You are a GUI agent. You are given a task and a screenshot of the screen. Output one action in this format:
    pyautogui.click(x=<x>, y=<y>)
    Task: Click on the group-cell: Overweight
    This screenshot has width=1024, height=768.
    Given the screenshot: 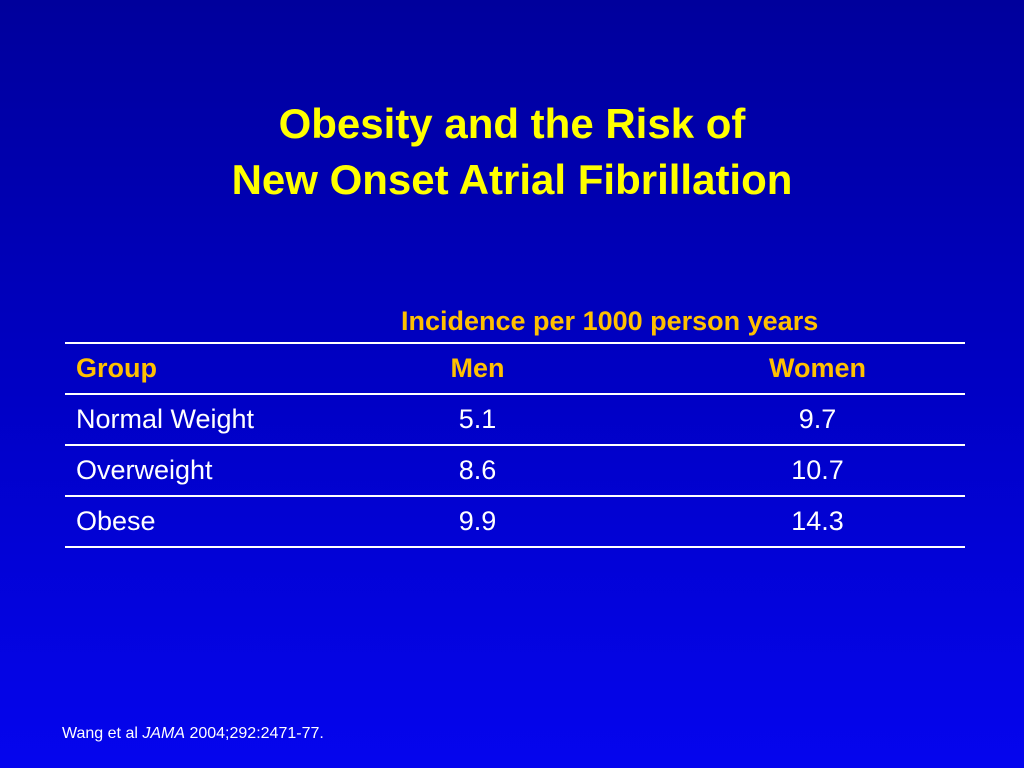 What is the action you would take?
    pyautogui.click(x=220, y=471)
    